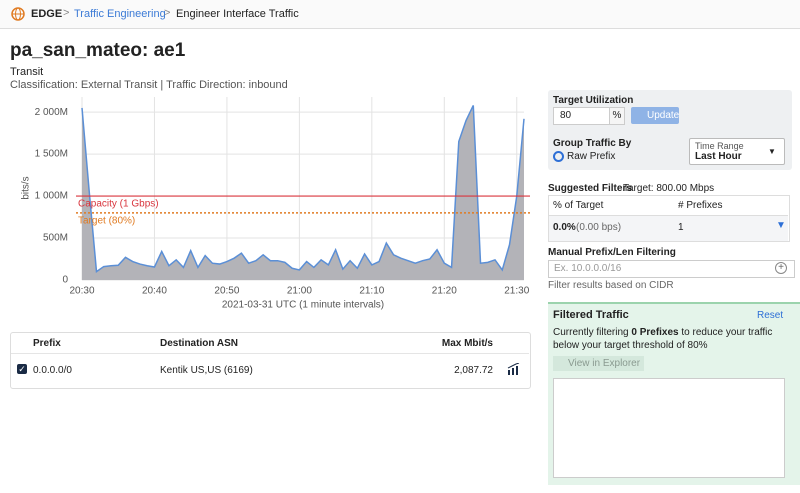  I want to click on table-cell: 2,087.72, so click(473, 370).